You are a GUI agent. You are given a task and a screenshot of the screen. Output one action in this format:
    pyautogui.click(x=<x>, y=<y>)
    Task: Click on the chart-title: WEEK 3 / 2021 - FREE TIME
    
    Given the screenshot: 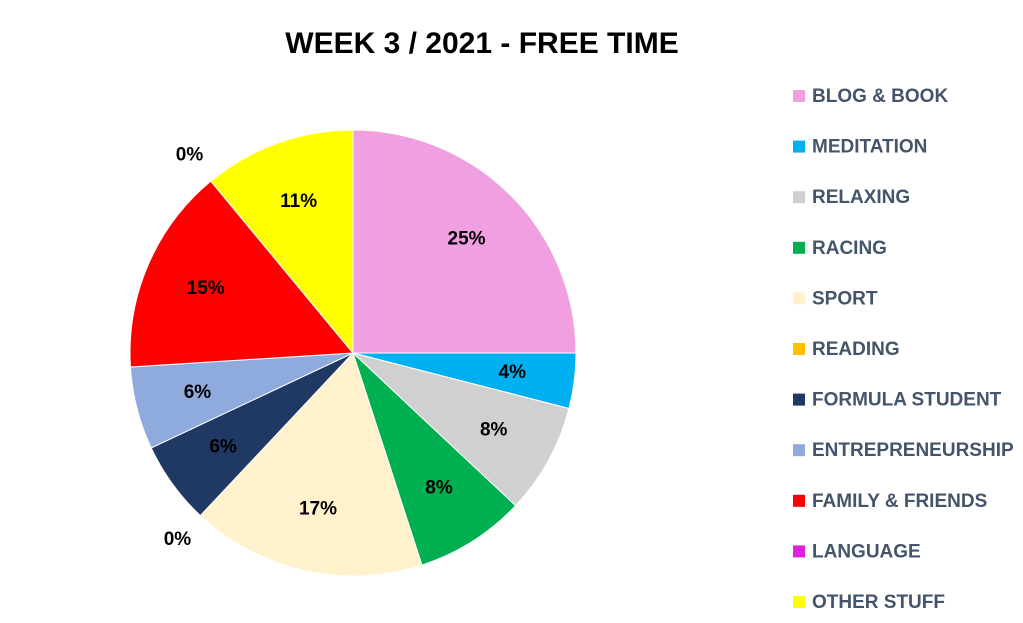 What is the action you would take?
    pyautogui.click(x=481, y=43)
    